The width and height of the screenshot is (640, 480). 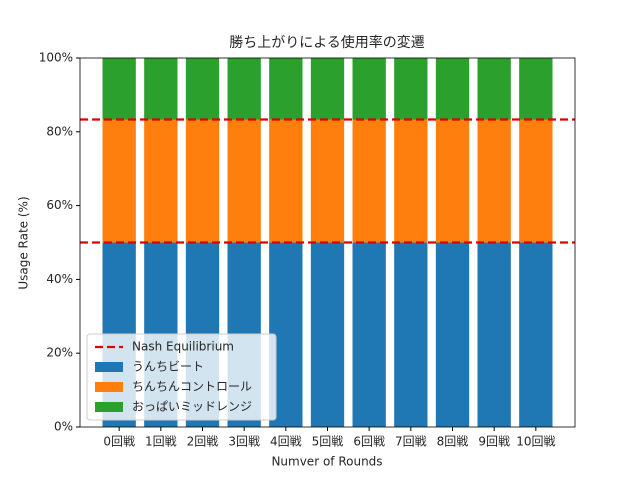 I want to click on y-tick-label: 100%, so click(x=56, y=58).